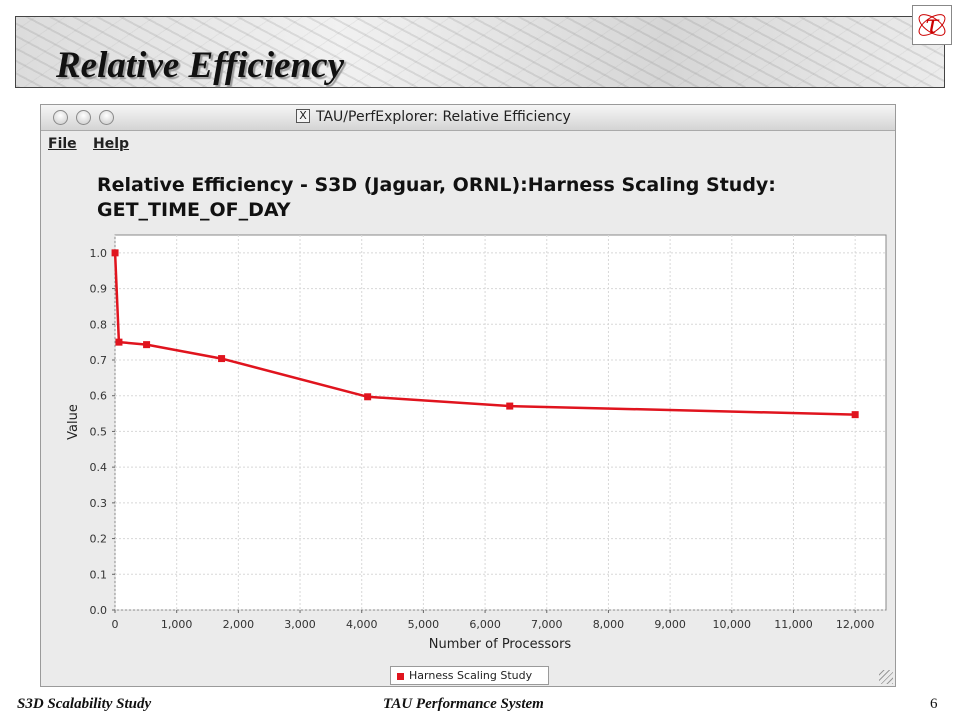  Describe the element at coordinates (99, 610) in the screenshot. I see `y-tick-label: 0.0` at that location.